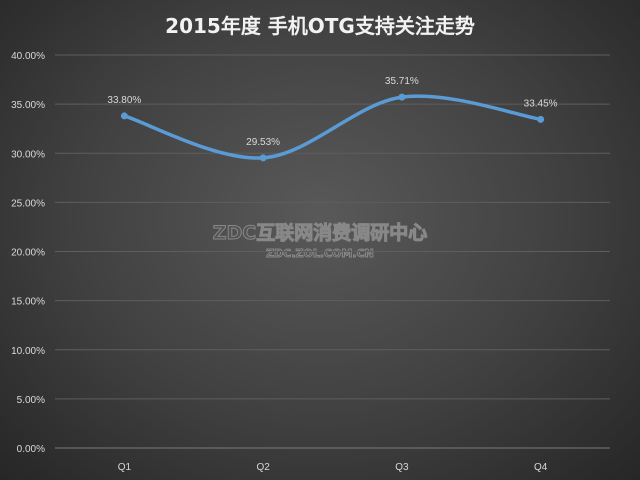  What do you see at coordinates (28, 351) in the screenshot?
I see `y-tick-label: 10.00%` at bounding box center [28, 351].